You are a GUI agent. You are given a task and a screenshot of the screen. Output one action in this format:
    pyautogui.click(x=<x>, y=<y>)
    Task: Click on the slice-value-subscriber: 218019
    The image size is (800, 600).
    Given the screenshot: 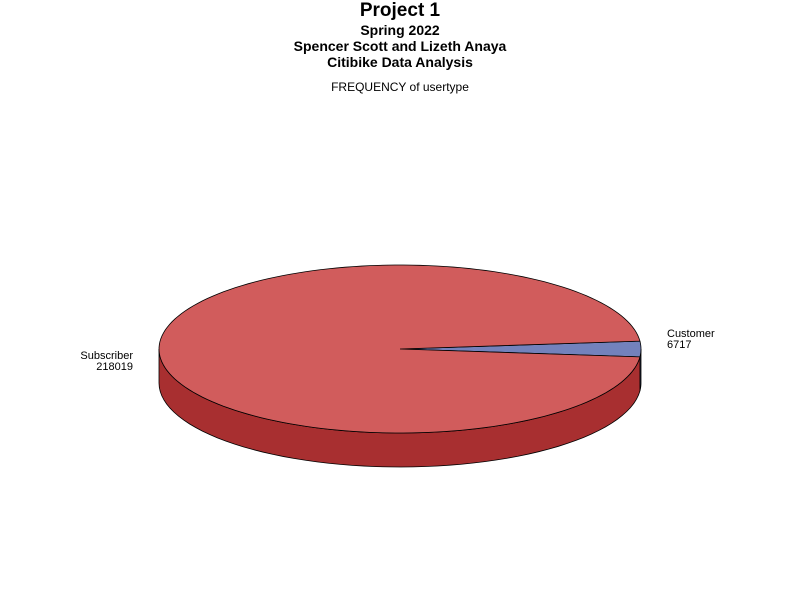 What is the action you would take?
    pyautogui.click(x=114, y=367)
    